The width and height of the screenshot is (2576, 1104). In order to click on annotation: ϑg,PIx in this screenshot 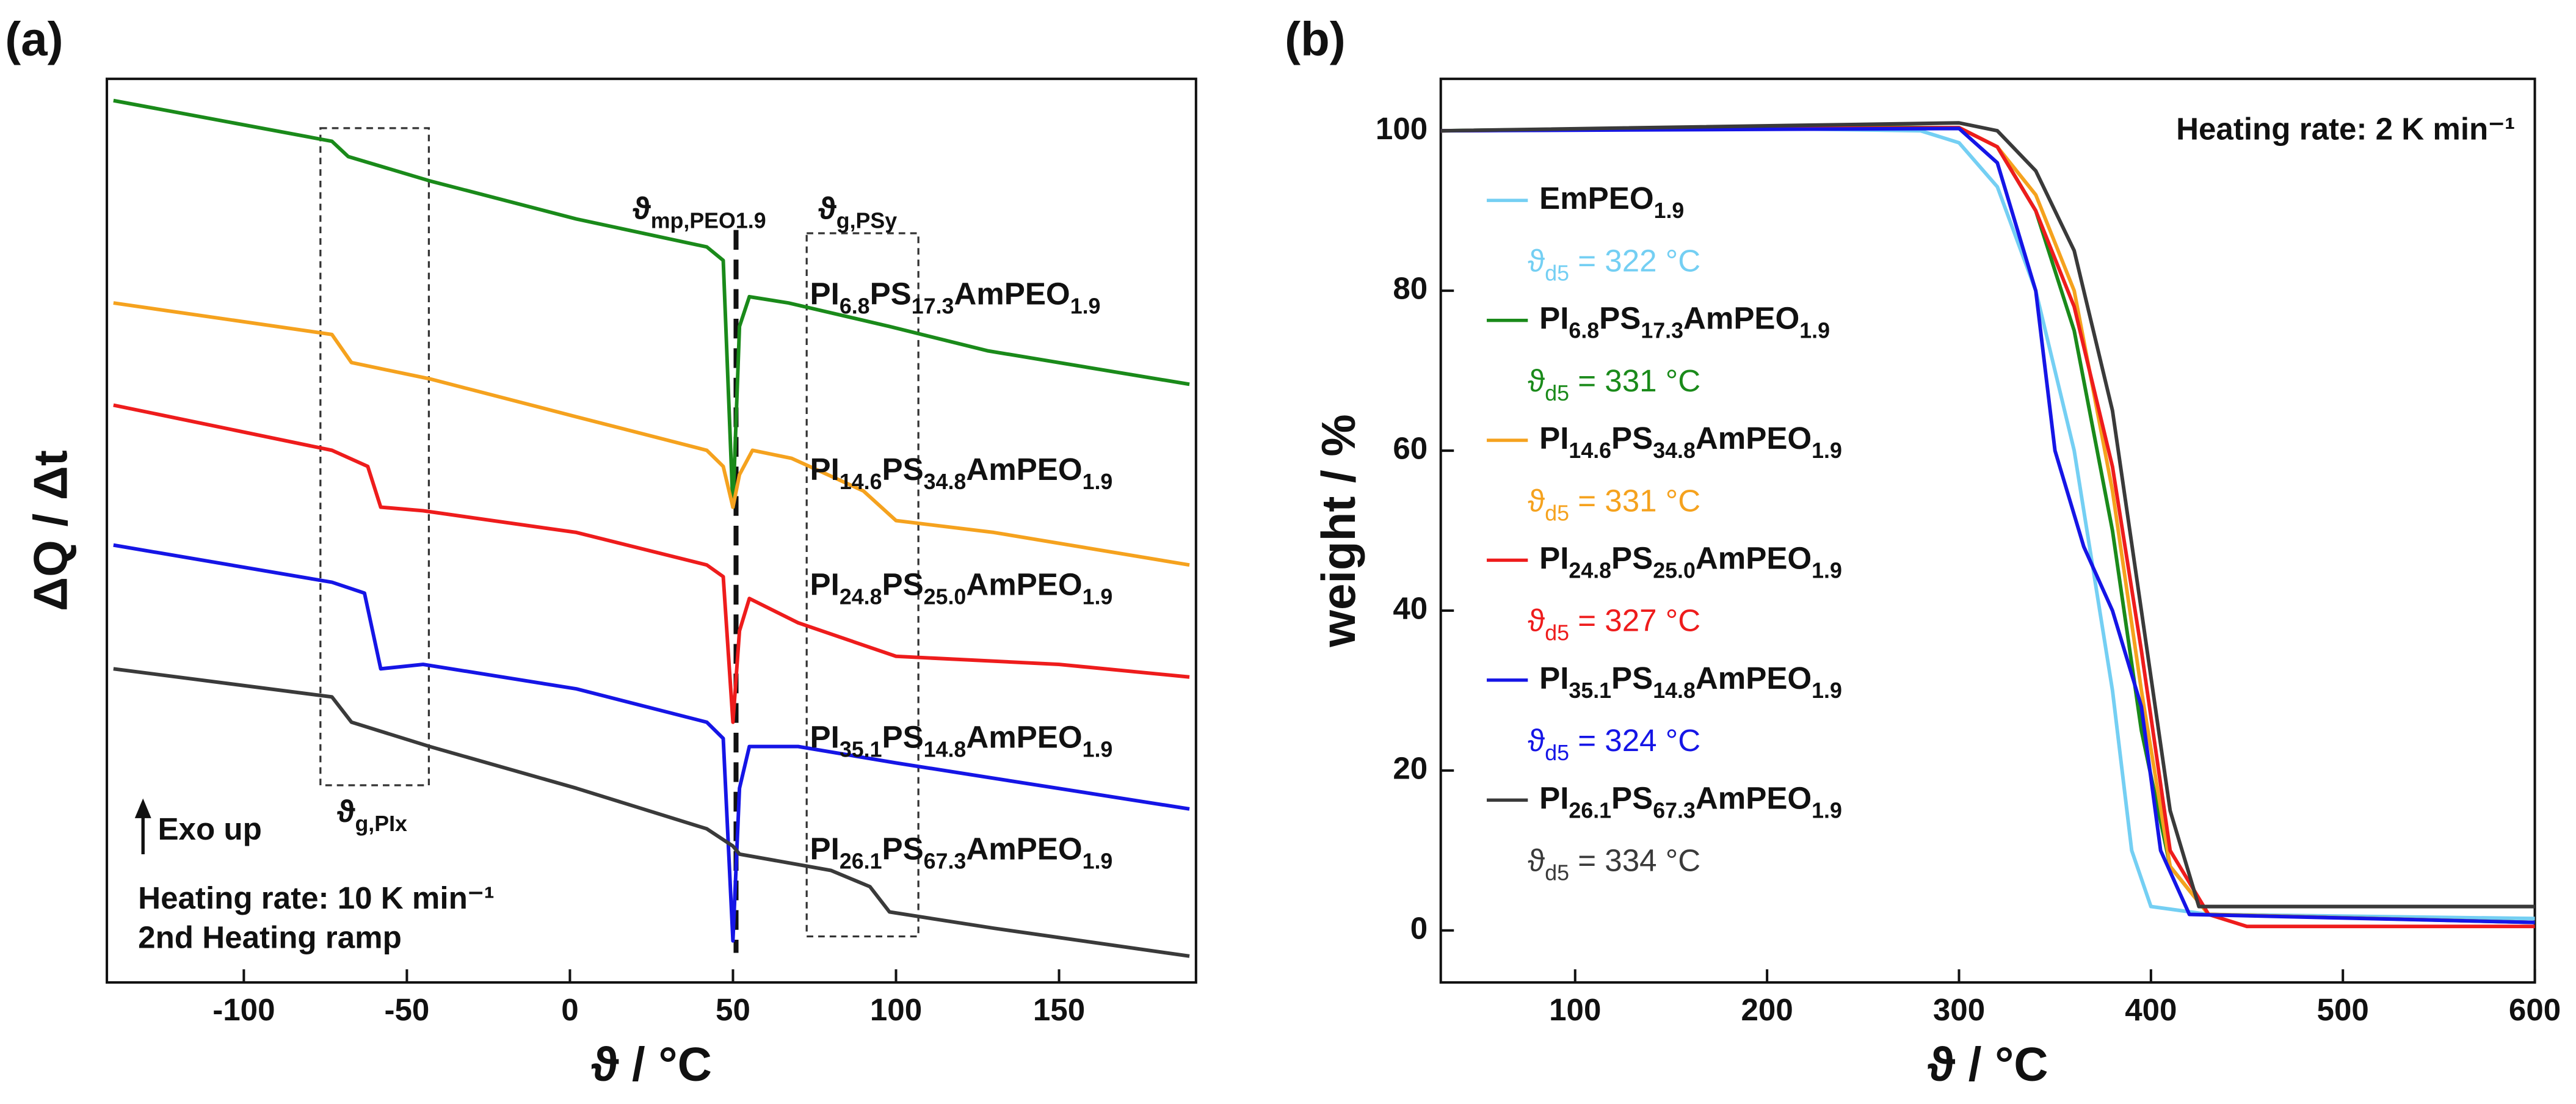, I will do `click(372, 814)`.